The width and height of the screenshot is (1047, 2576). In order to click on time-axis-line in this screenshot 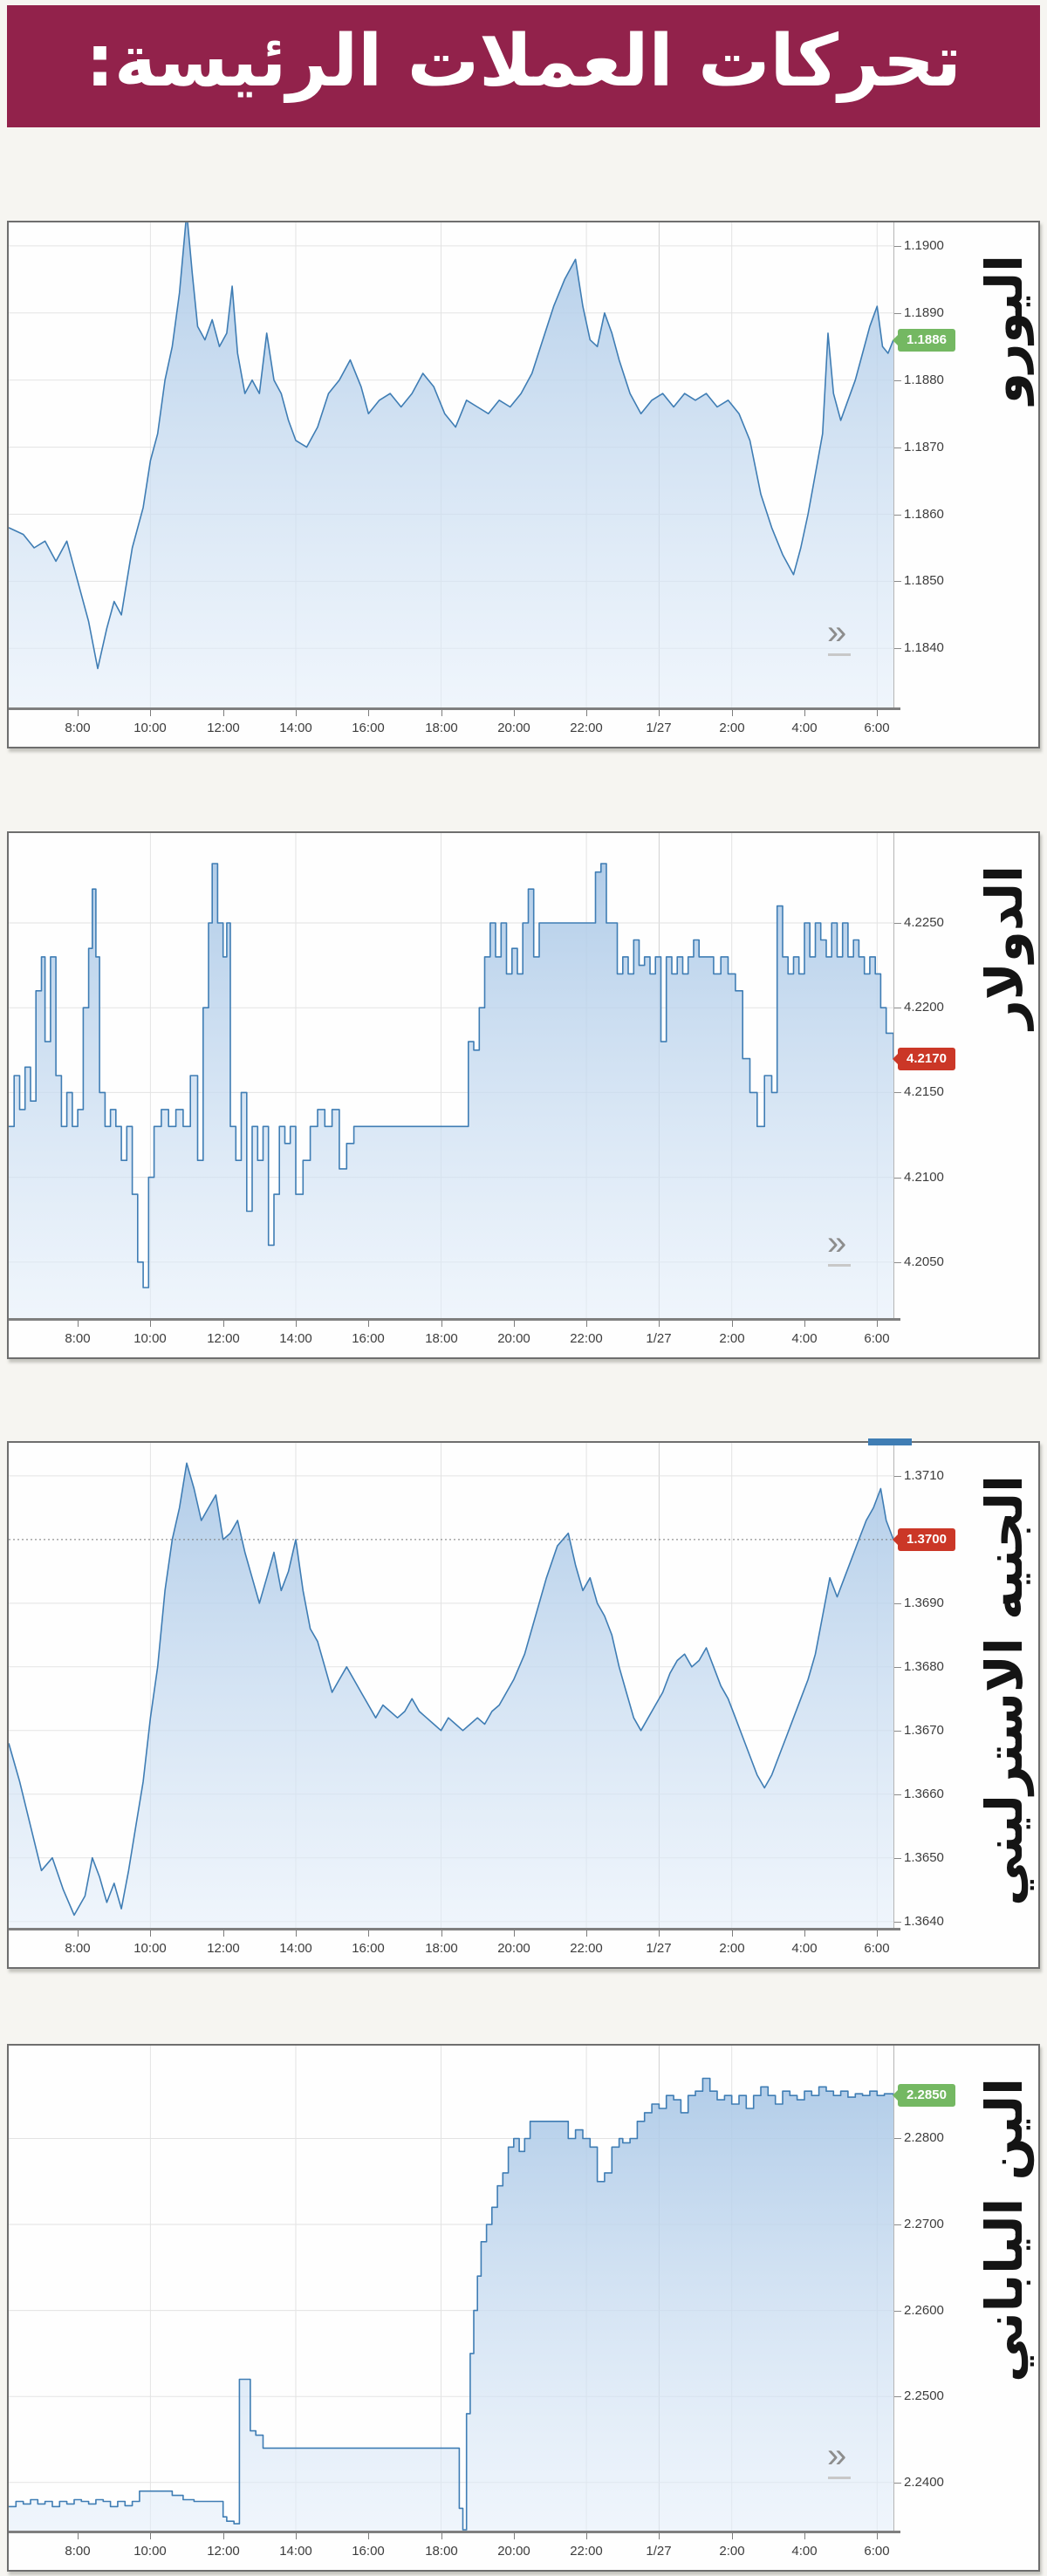, I will do `click(455, 2532)`.